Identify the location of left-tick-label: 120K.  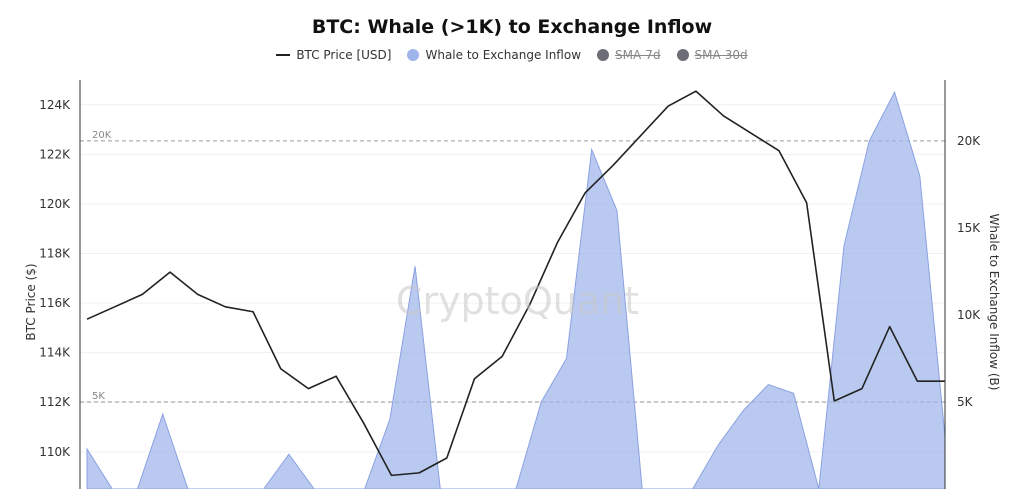
(55, 204).